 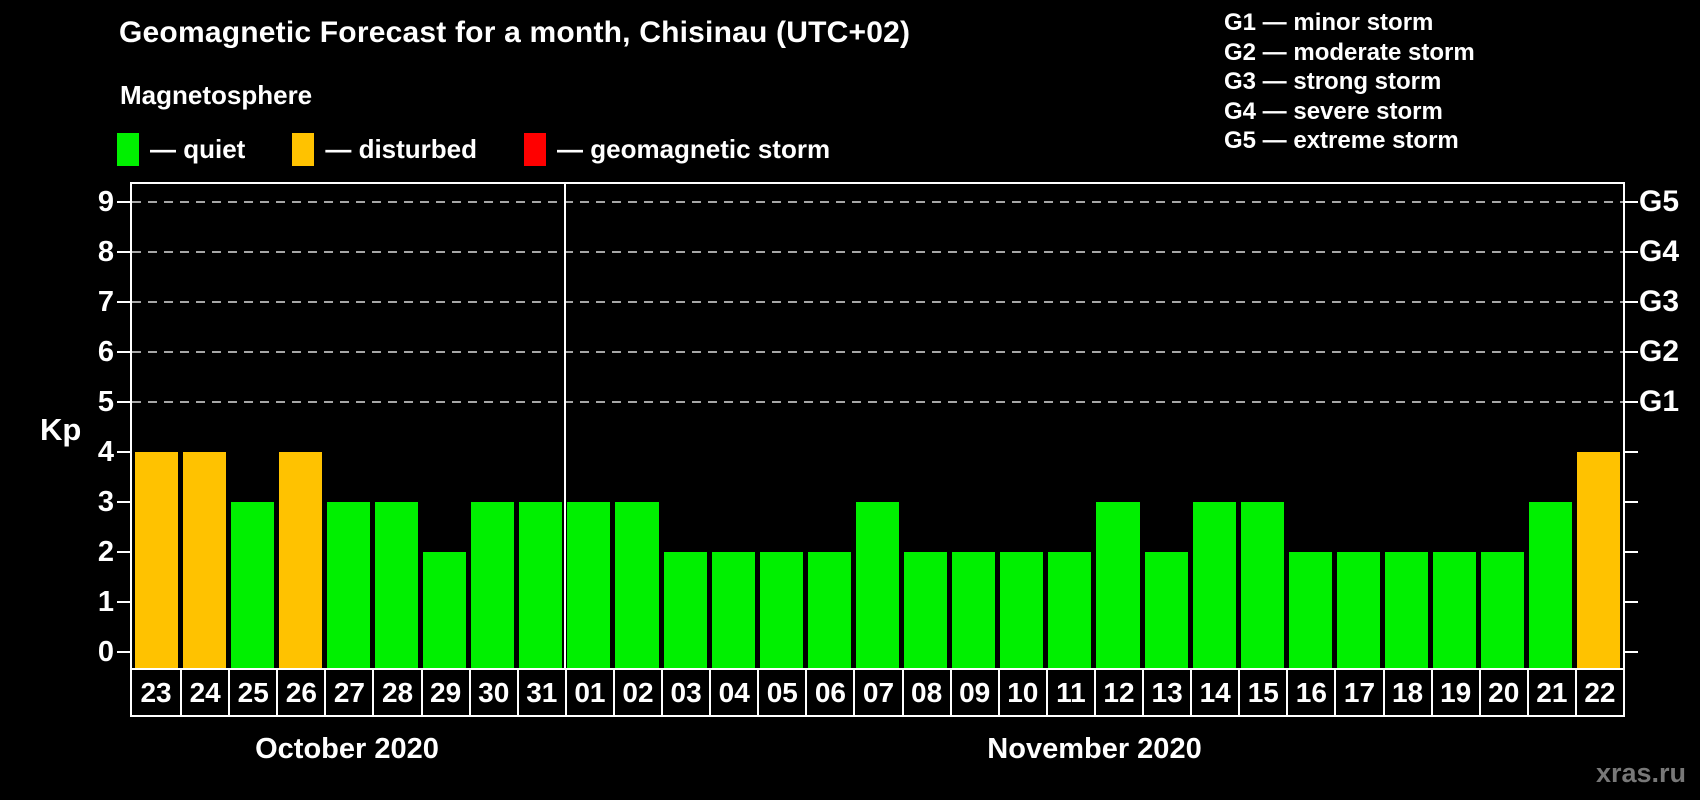 I want to click on date-cell: 08, so click(x=925, y=692).